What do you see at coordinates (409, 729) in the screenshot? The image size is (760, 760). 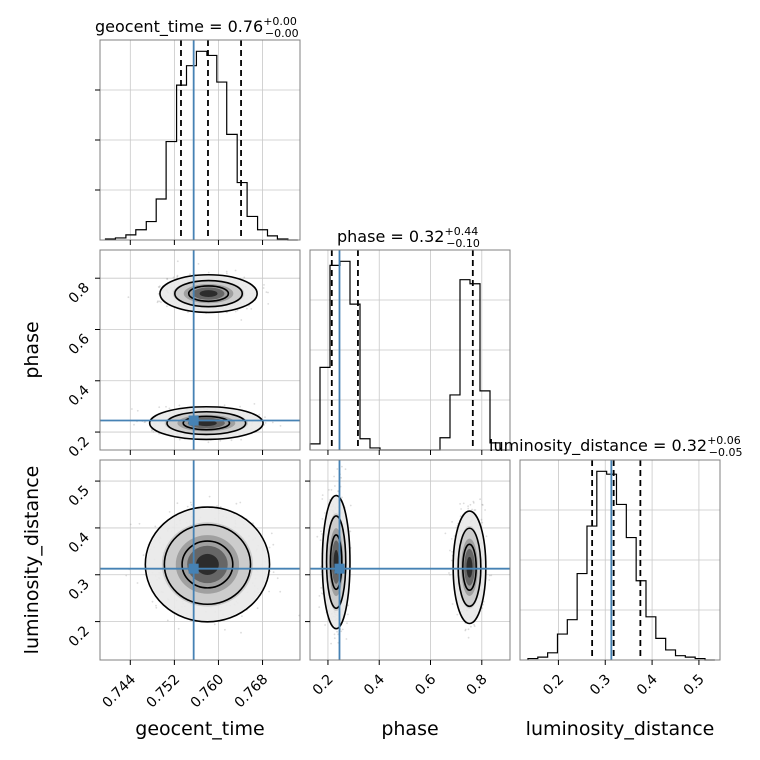 I see `xlabel-phase: phase` at bounding box center [409, 729].